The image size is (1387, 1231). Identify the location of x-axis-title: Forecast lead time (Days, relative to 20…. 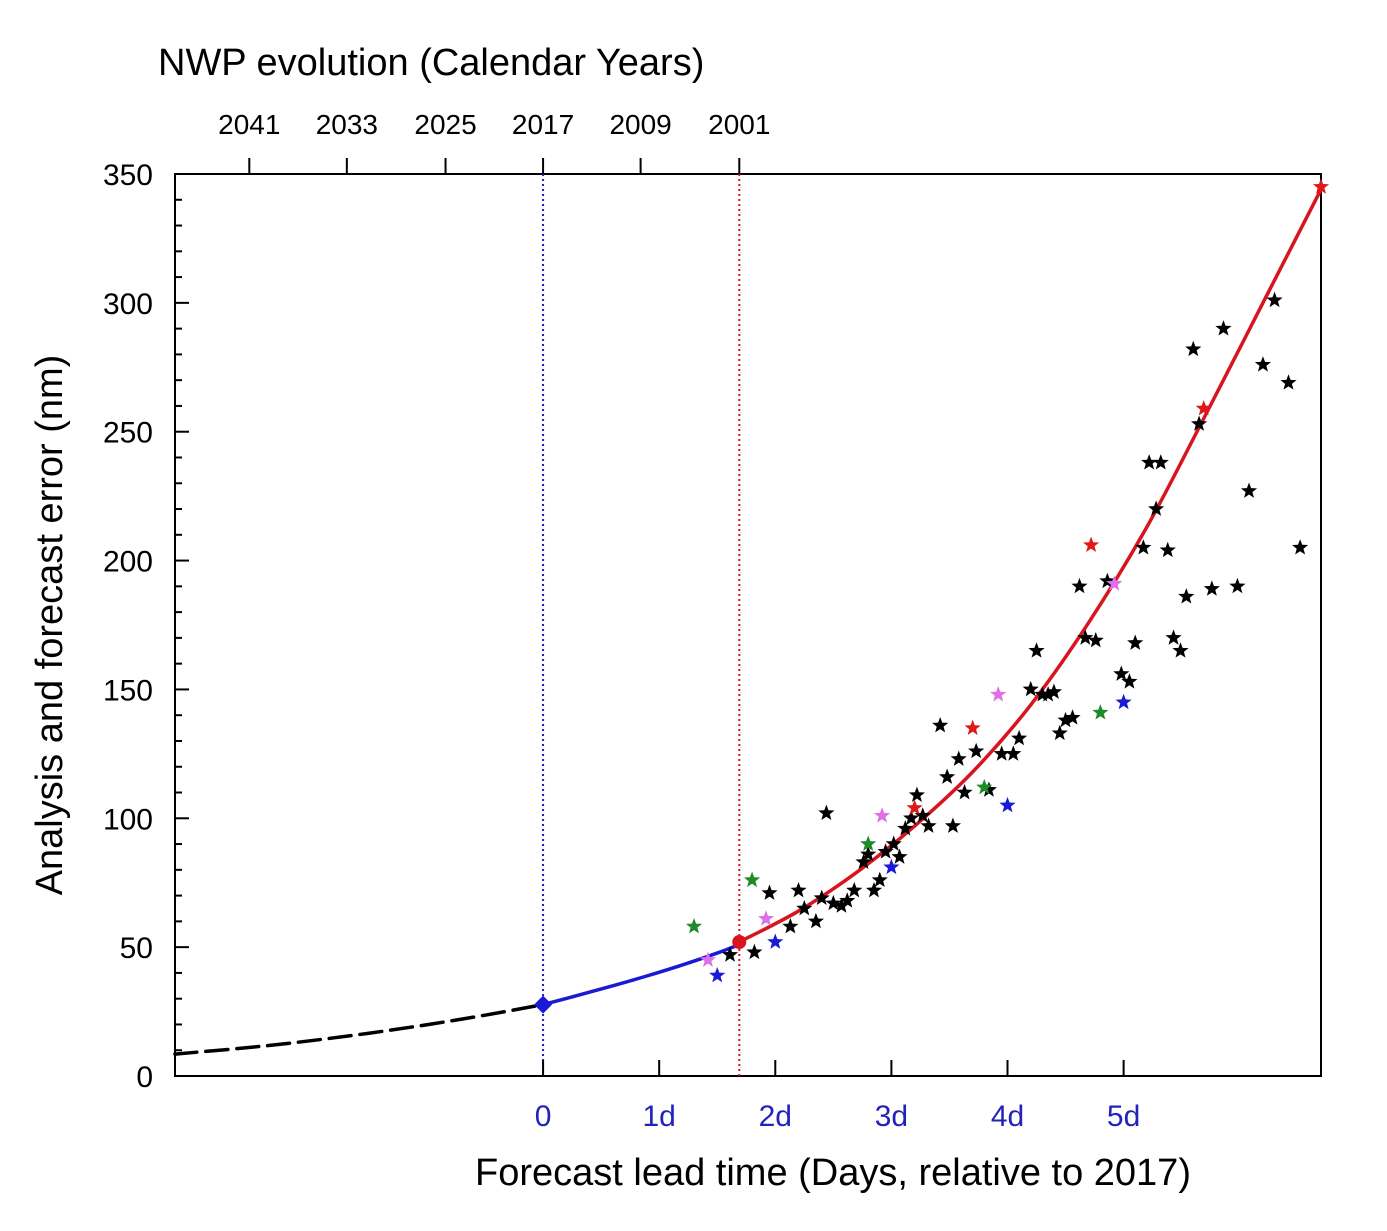
(833, 1173).